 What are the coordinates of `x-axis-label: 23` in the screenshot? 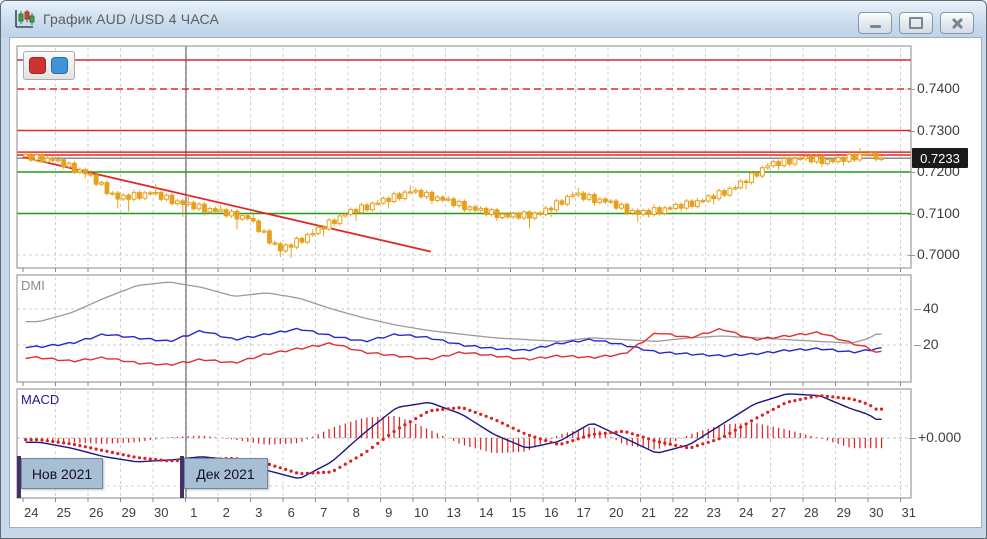 It's located at (713, 512).